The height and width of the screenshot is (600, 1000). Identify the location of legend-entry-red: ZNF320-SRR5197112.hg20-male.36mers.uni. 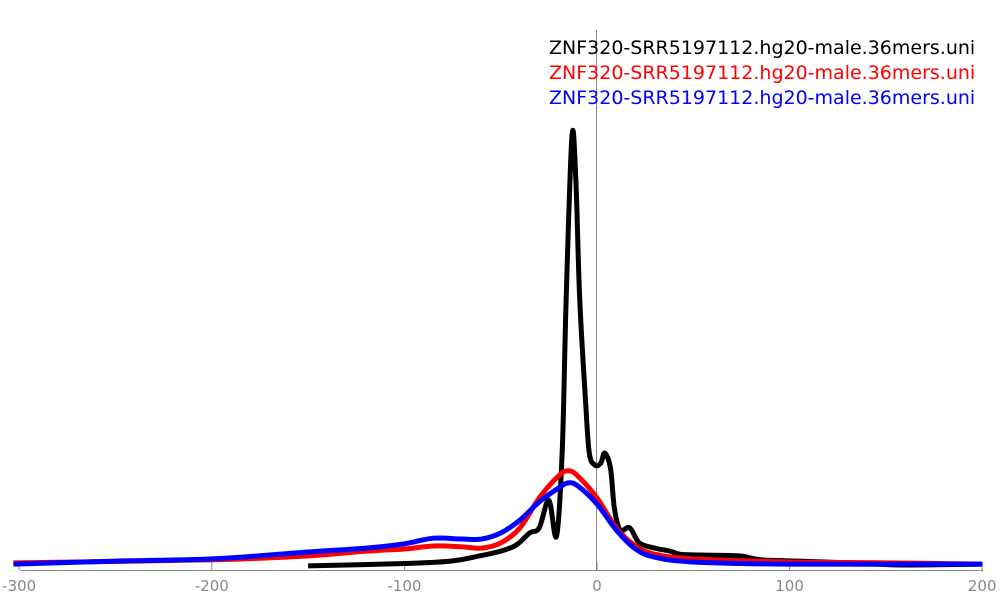
(762, 73).